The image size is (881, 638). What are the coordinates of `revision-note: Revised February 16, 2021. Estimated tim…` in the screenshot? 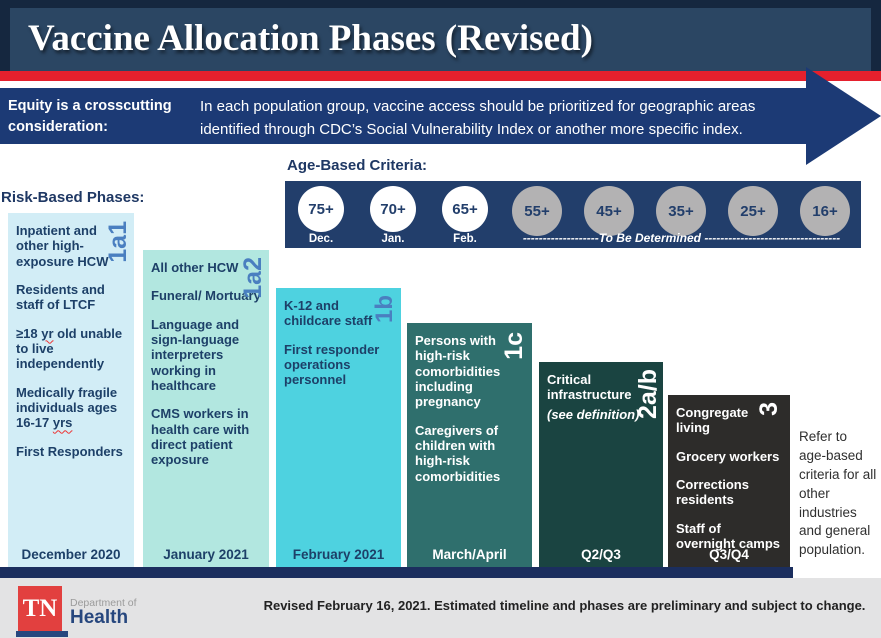 It's located at (564, 605).